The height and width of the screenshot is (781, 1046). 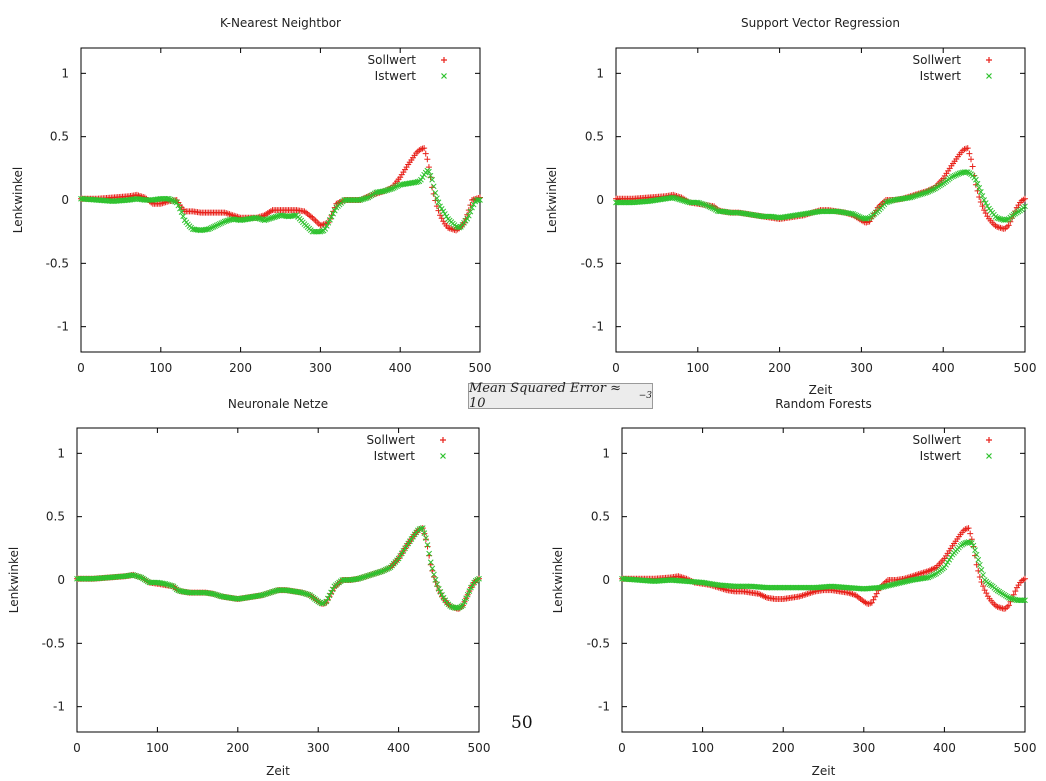 What do you see at coordinates (157, 748) in the screenshot?
I see `x-tick-label: 100` at bounding box center [157, 748].